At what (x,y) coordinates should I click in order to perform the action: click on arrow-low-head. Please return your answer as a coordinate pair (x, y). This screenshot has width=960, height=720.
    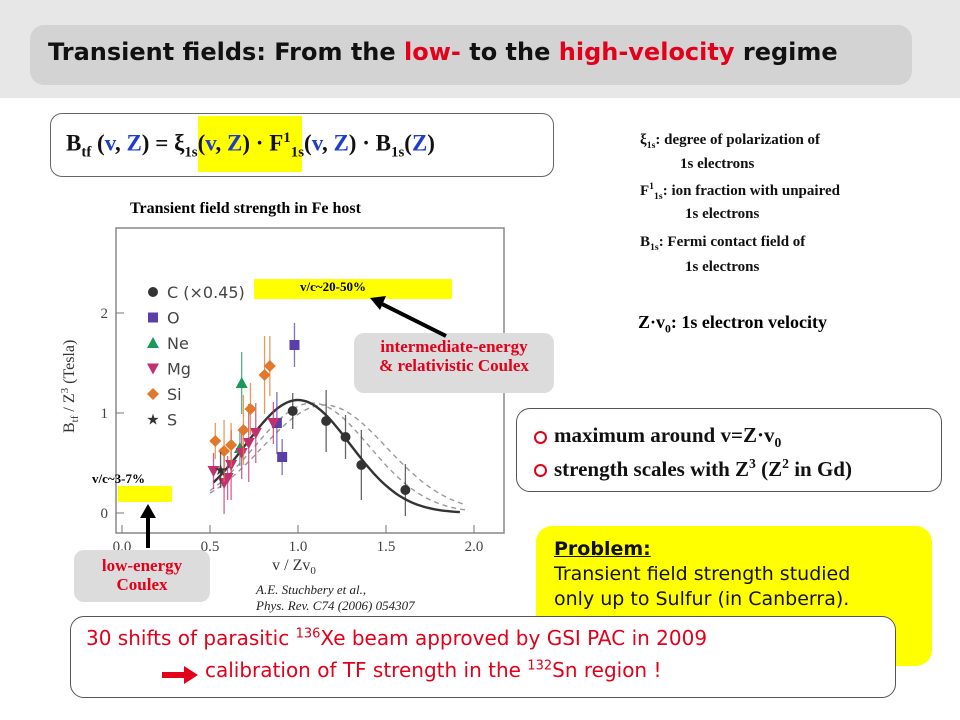
    Looking at the image, I should click on (148, 511).